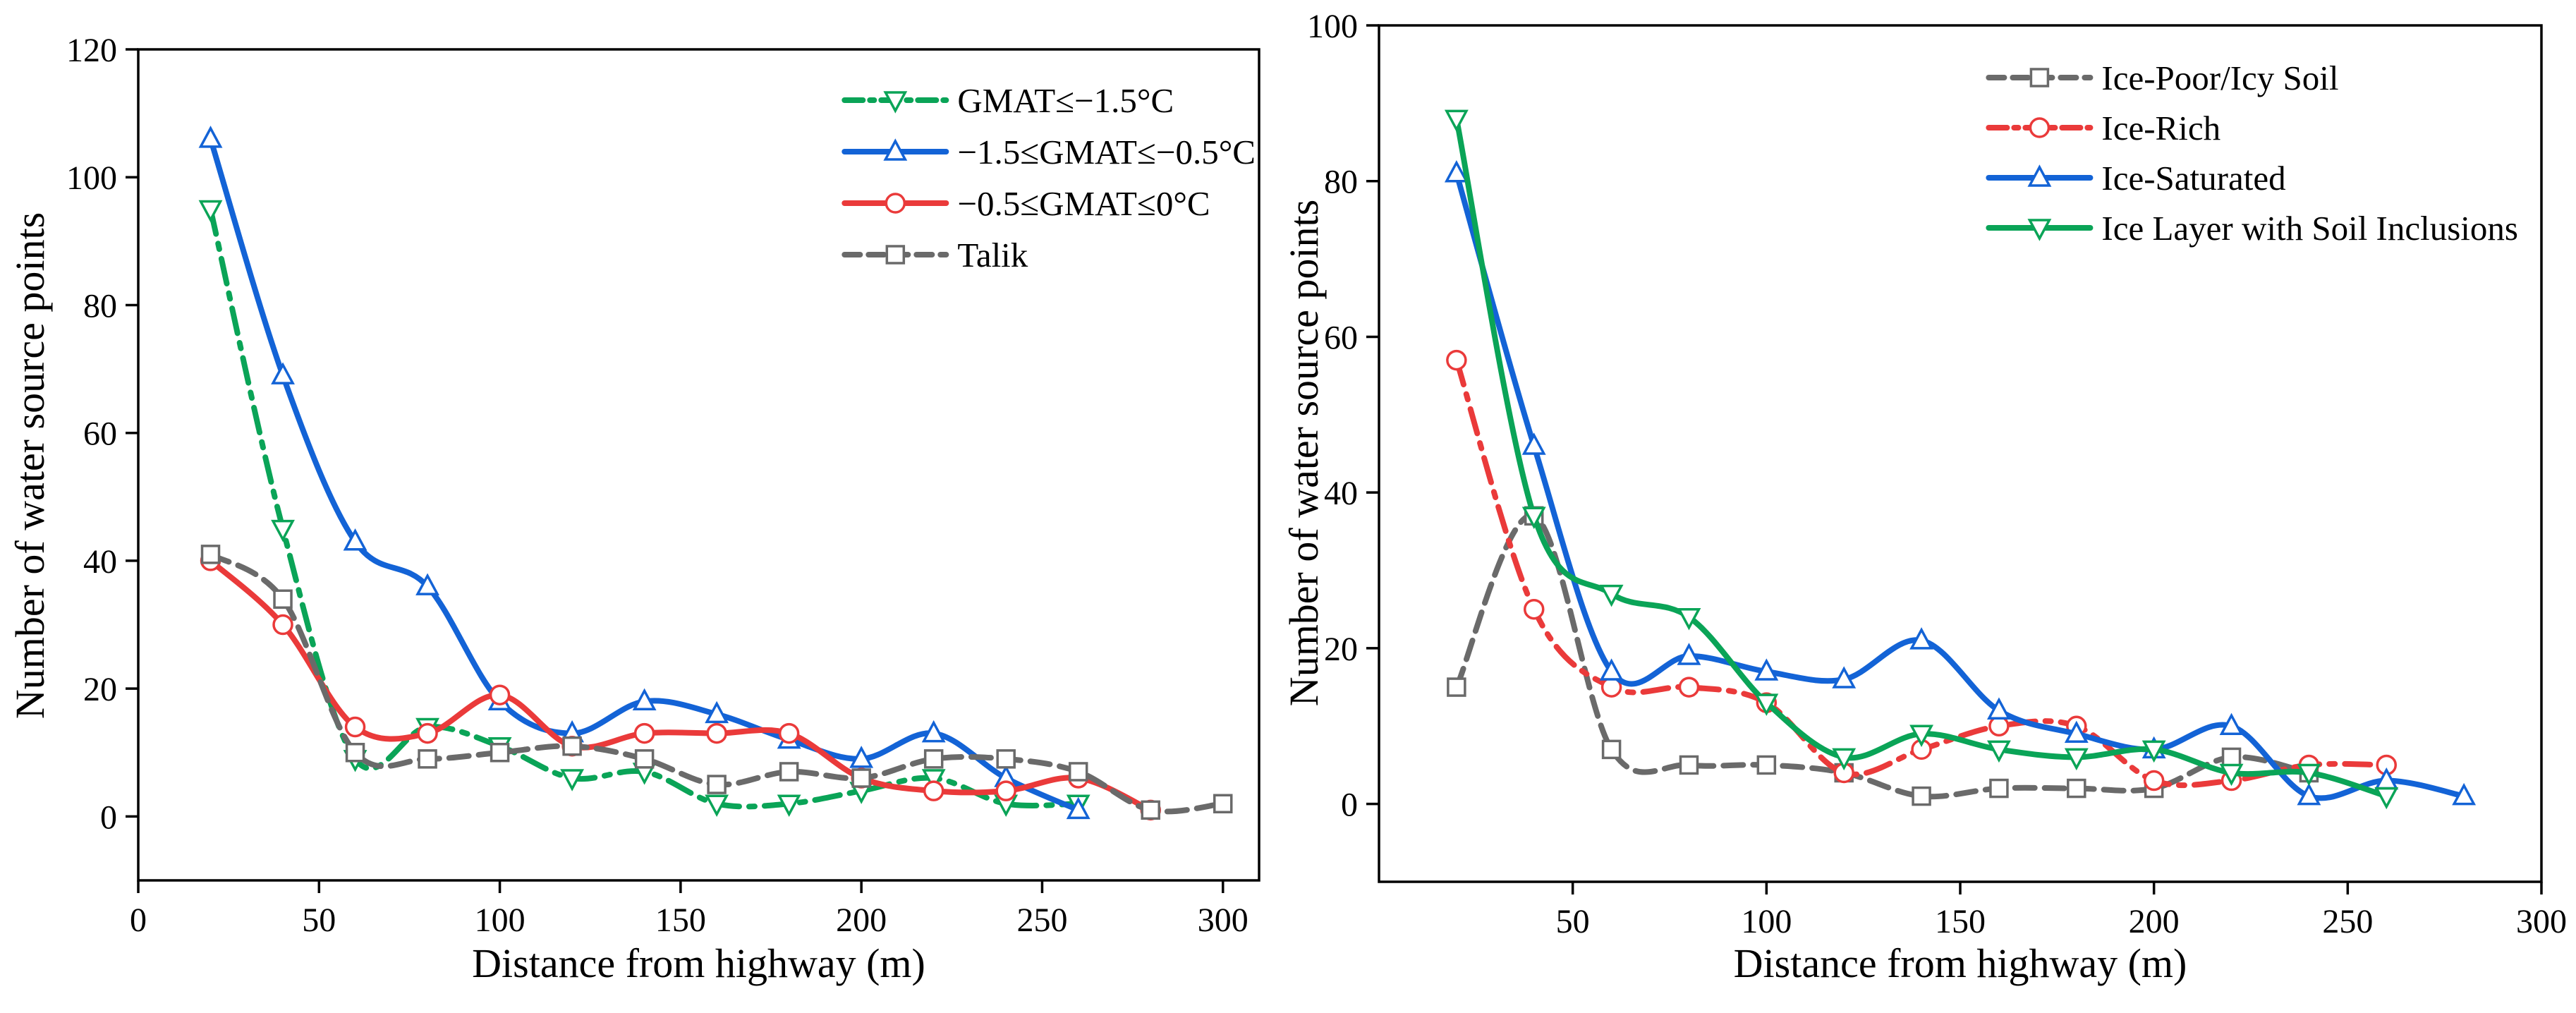 The width and height of the screenshot is (2576, 1013). Describe the element at coordinates (91, 50) in the screenshot. I see `y-tick-label: 120` at that location.